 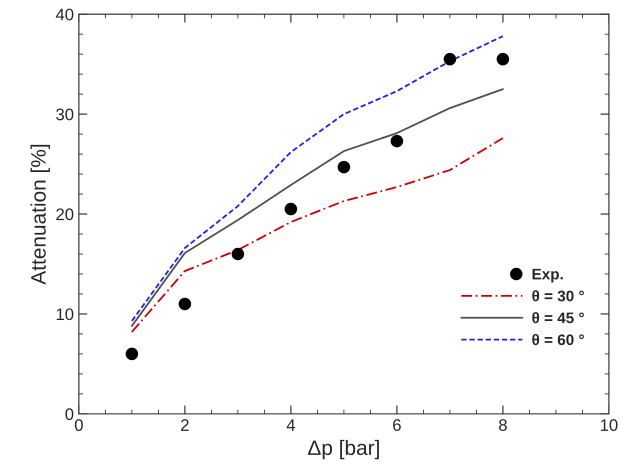 I want to click on x-tick-label: 0, so click(x=78, y=425).